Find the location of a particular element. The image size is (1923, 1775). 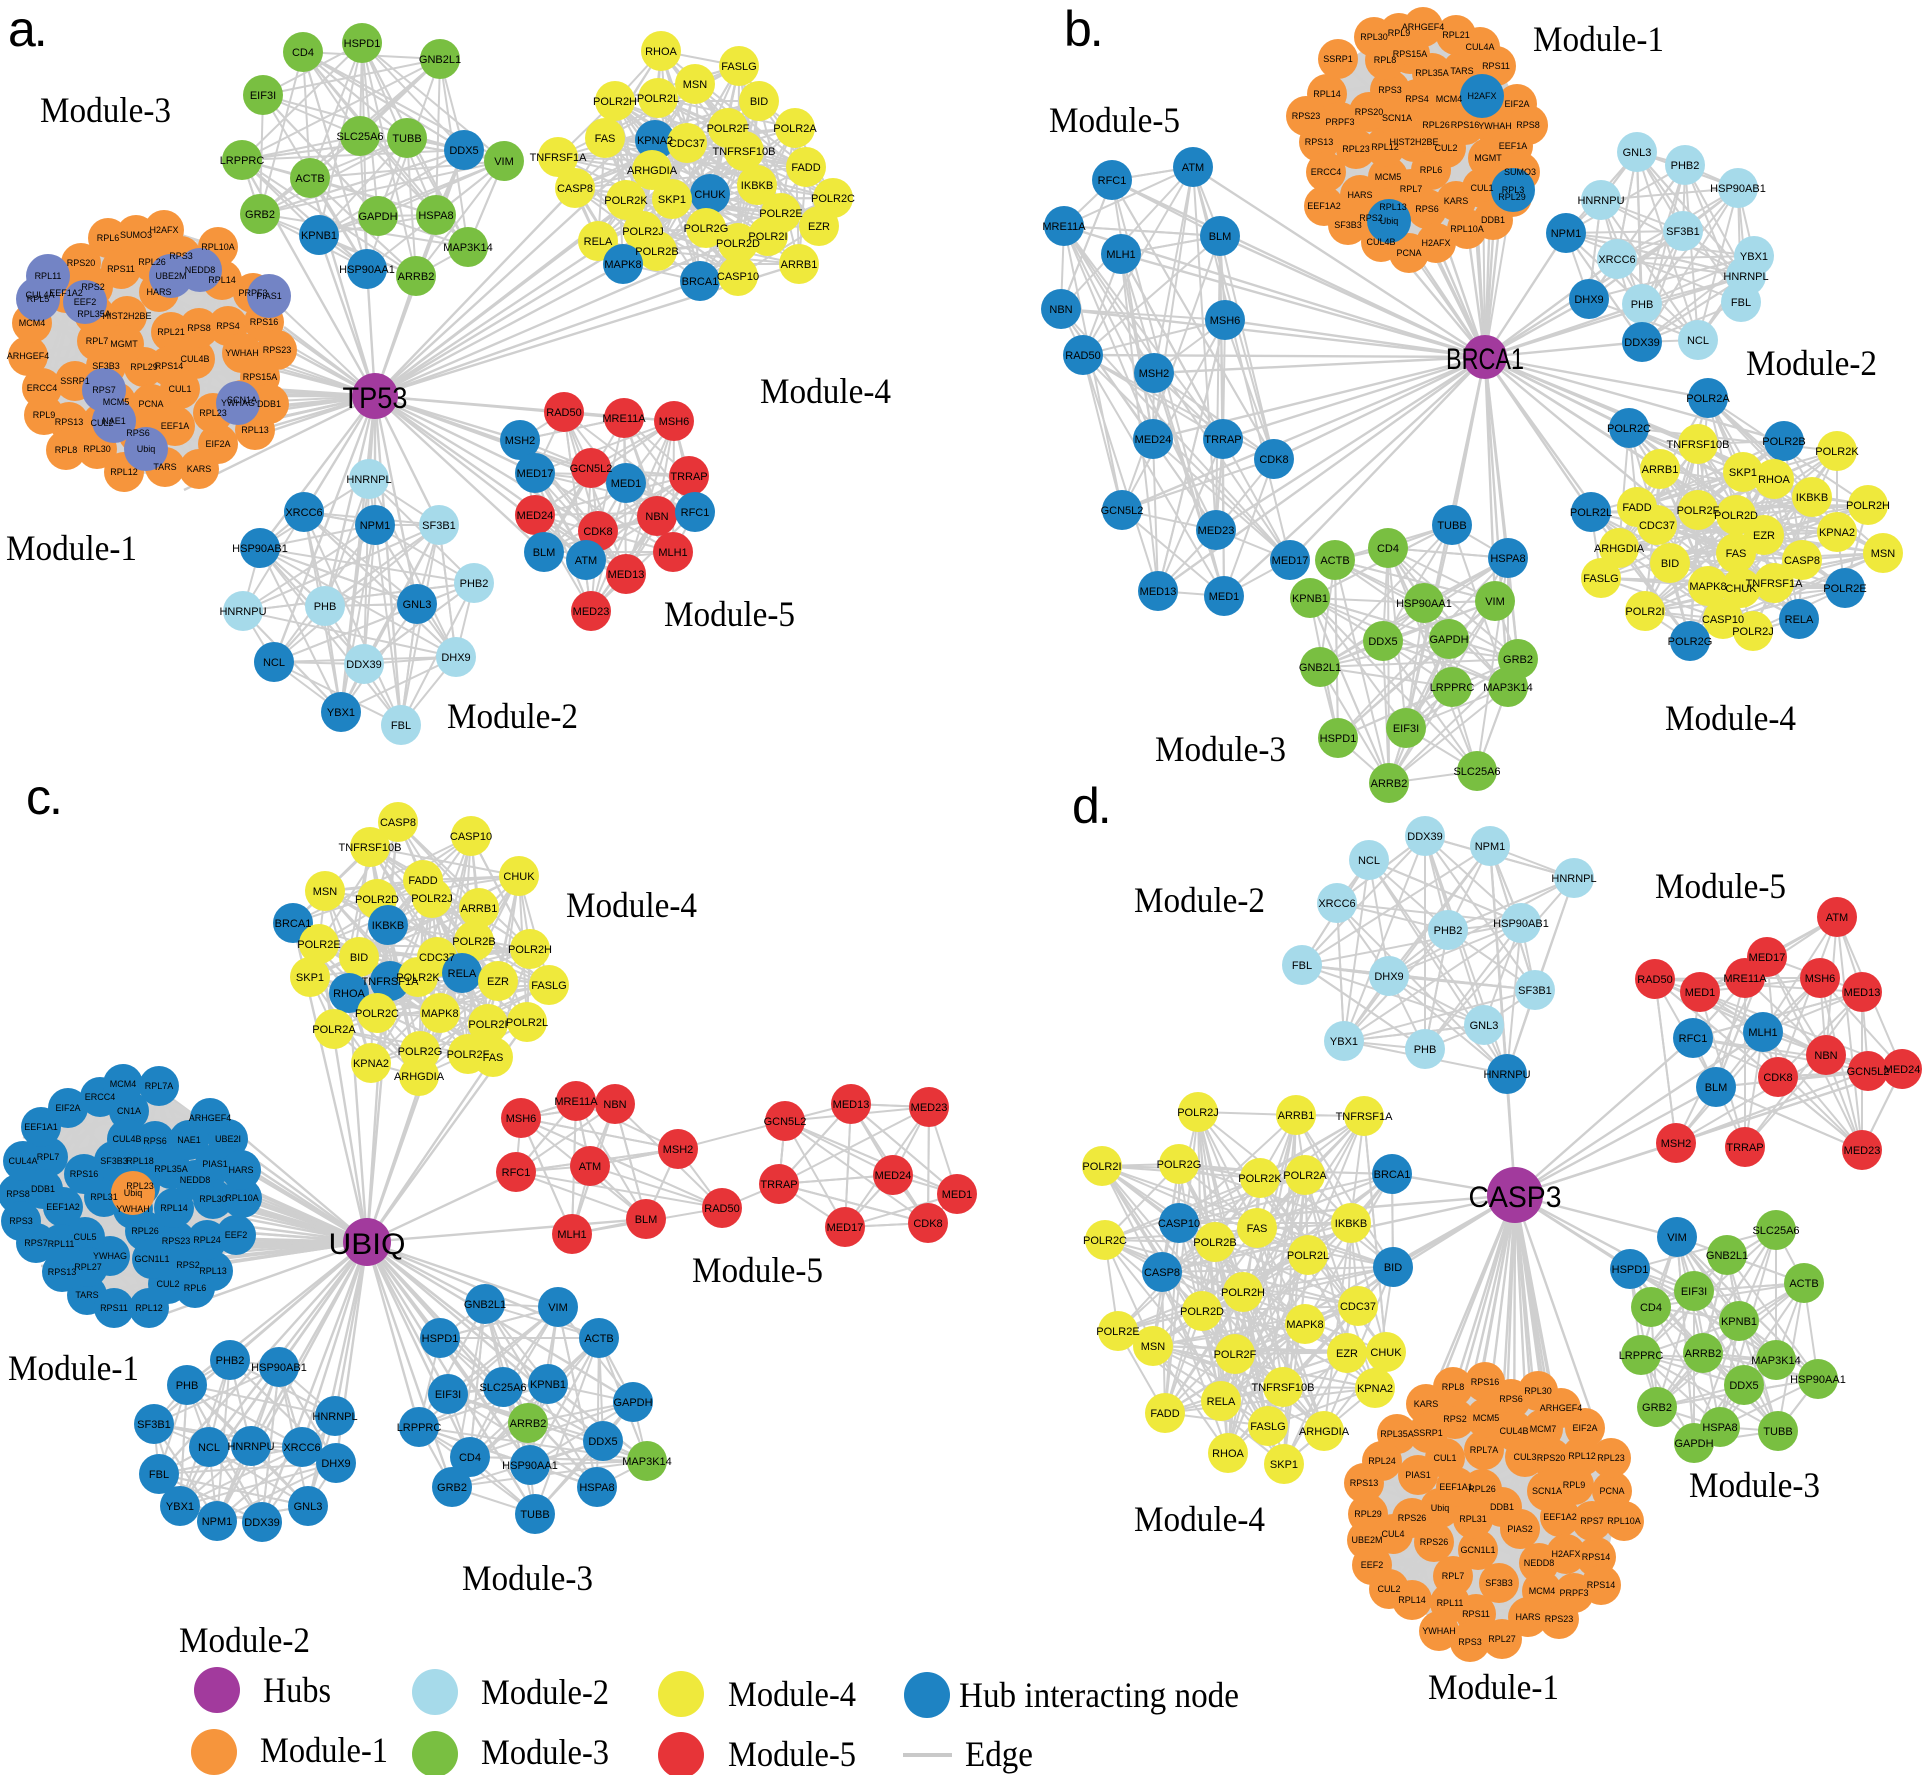

svg-text: CASP8 is located at coordinates (1802, 561).